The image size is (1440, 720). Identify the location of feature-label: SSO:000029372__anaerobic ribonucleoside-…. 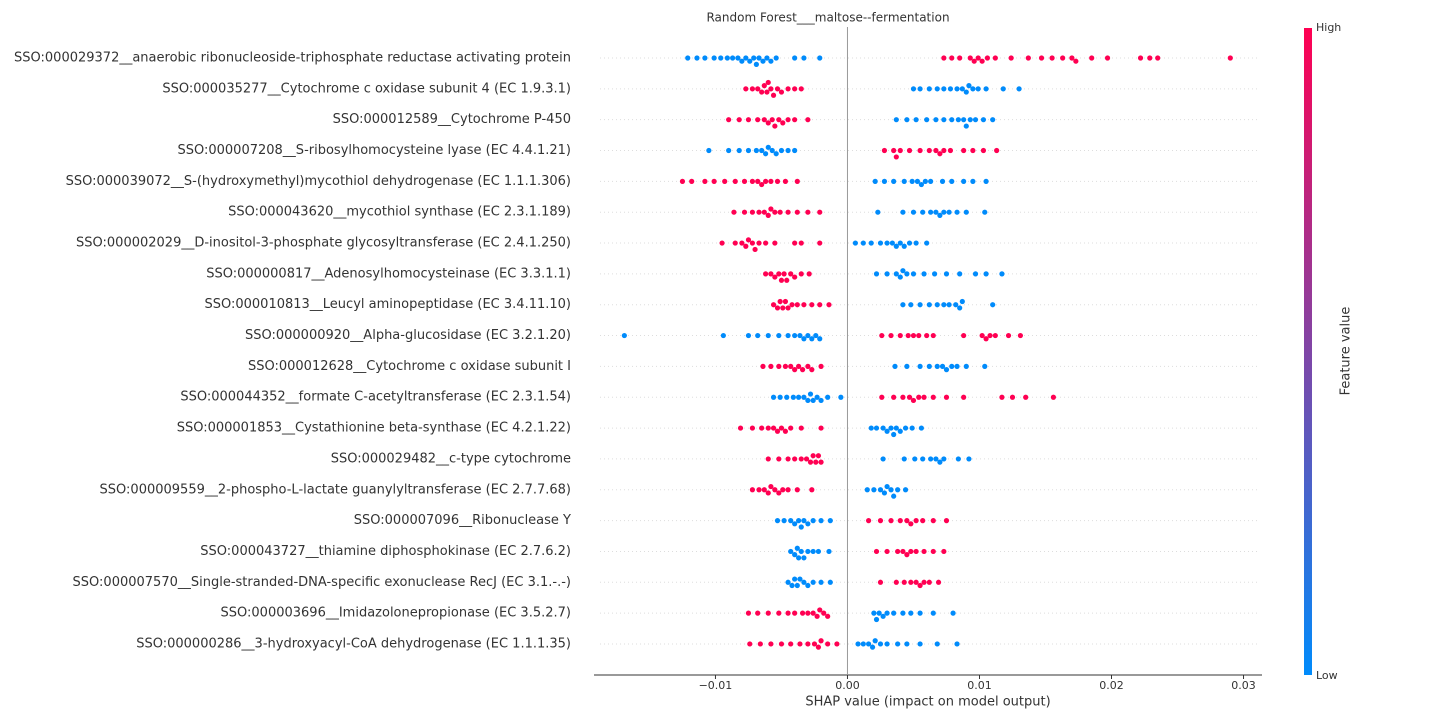
(292, 58).